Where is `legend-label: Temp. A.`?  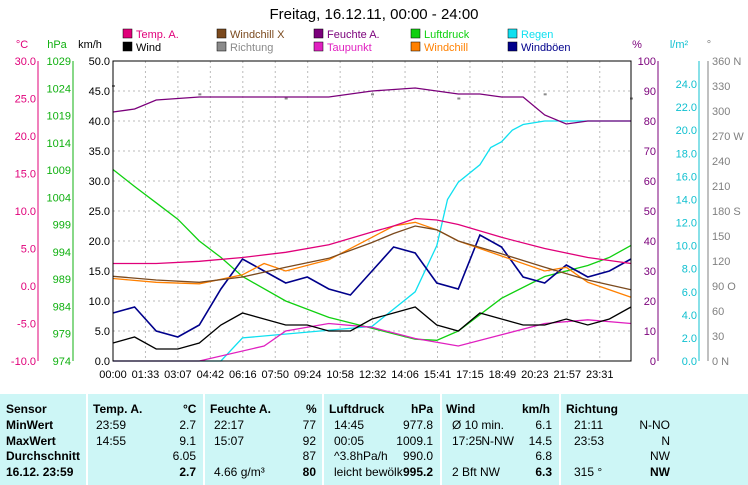 legend-label: Temp. A. is located at coordinates (157, 35).